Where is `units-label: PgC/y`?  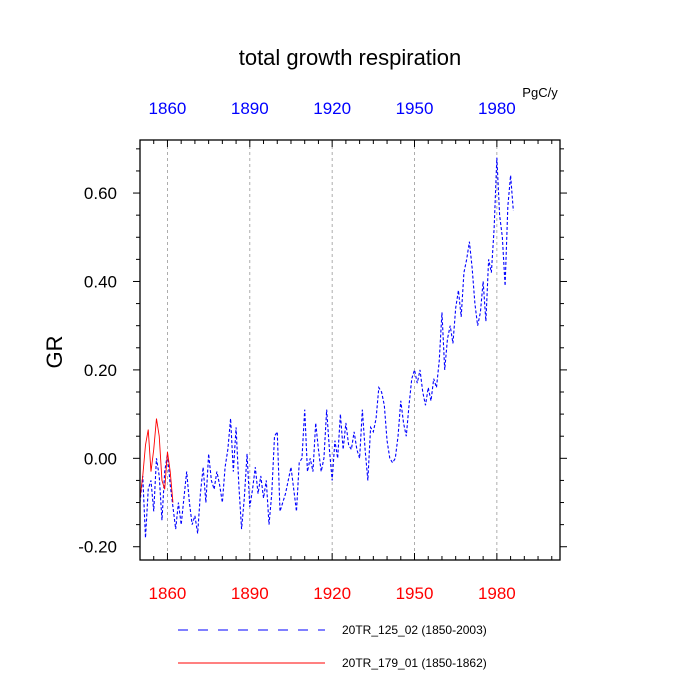
units-label: PgC/y is located at coordinates (540, 92).